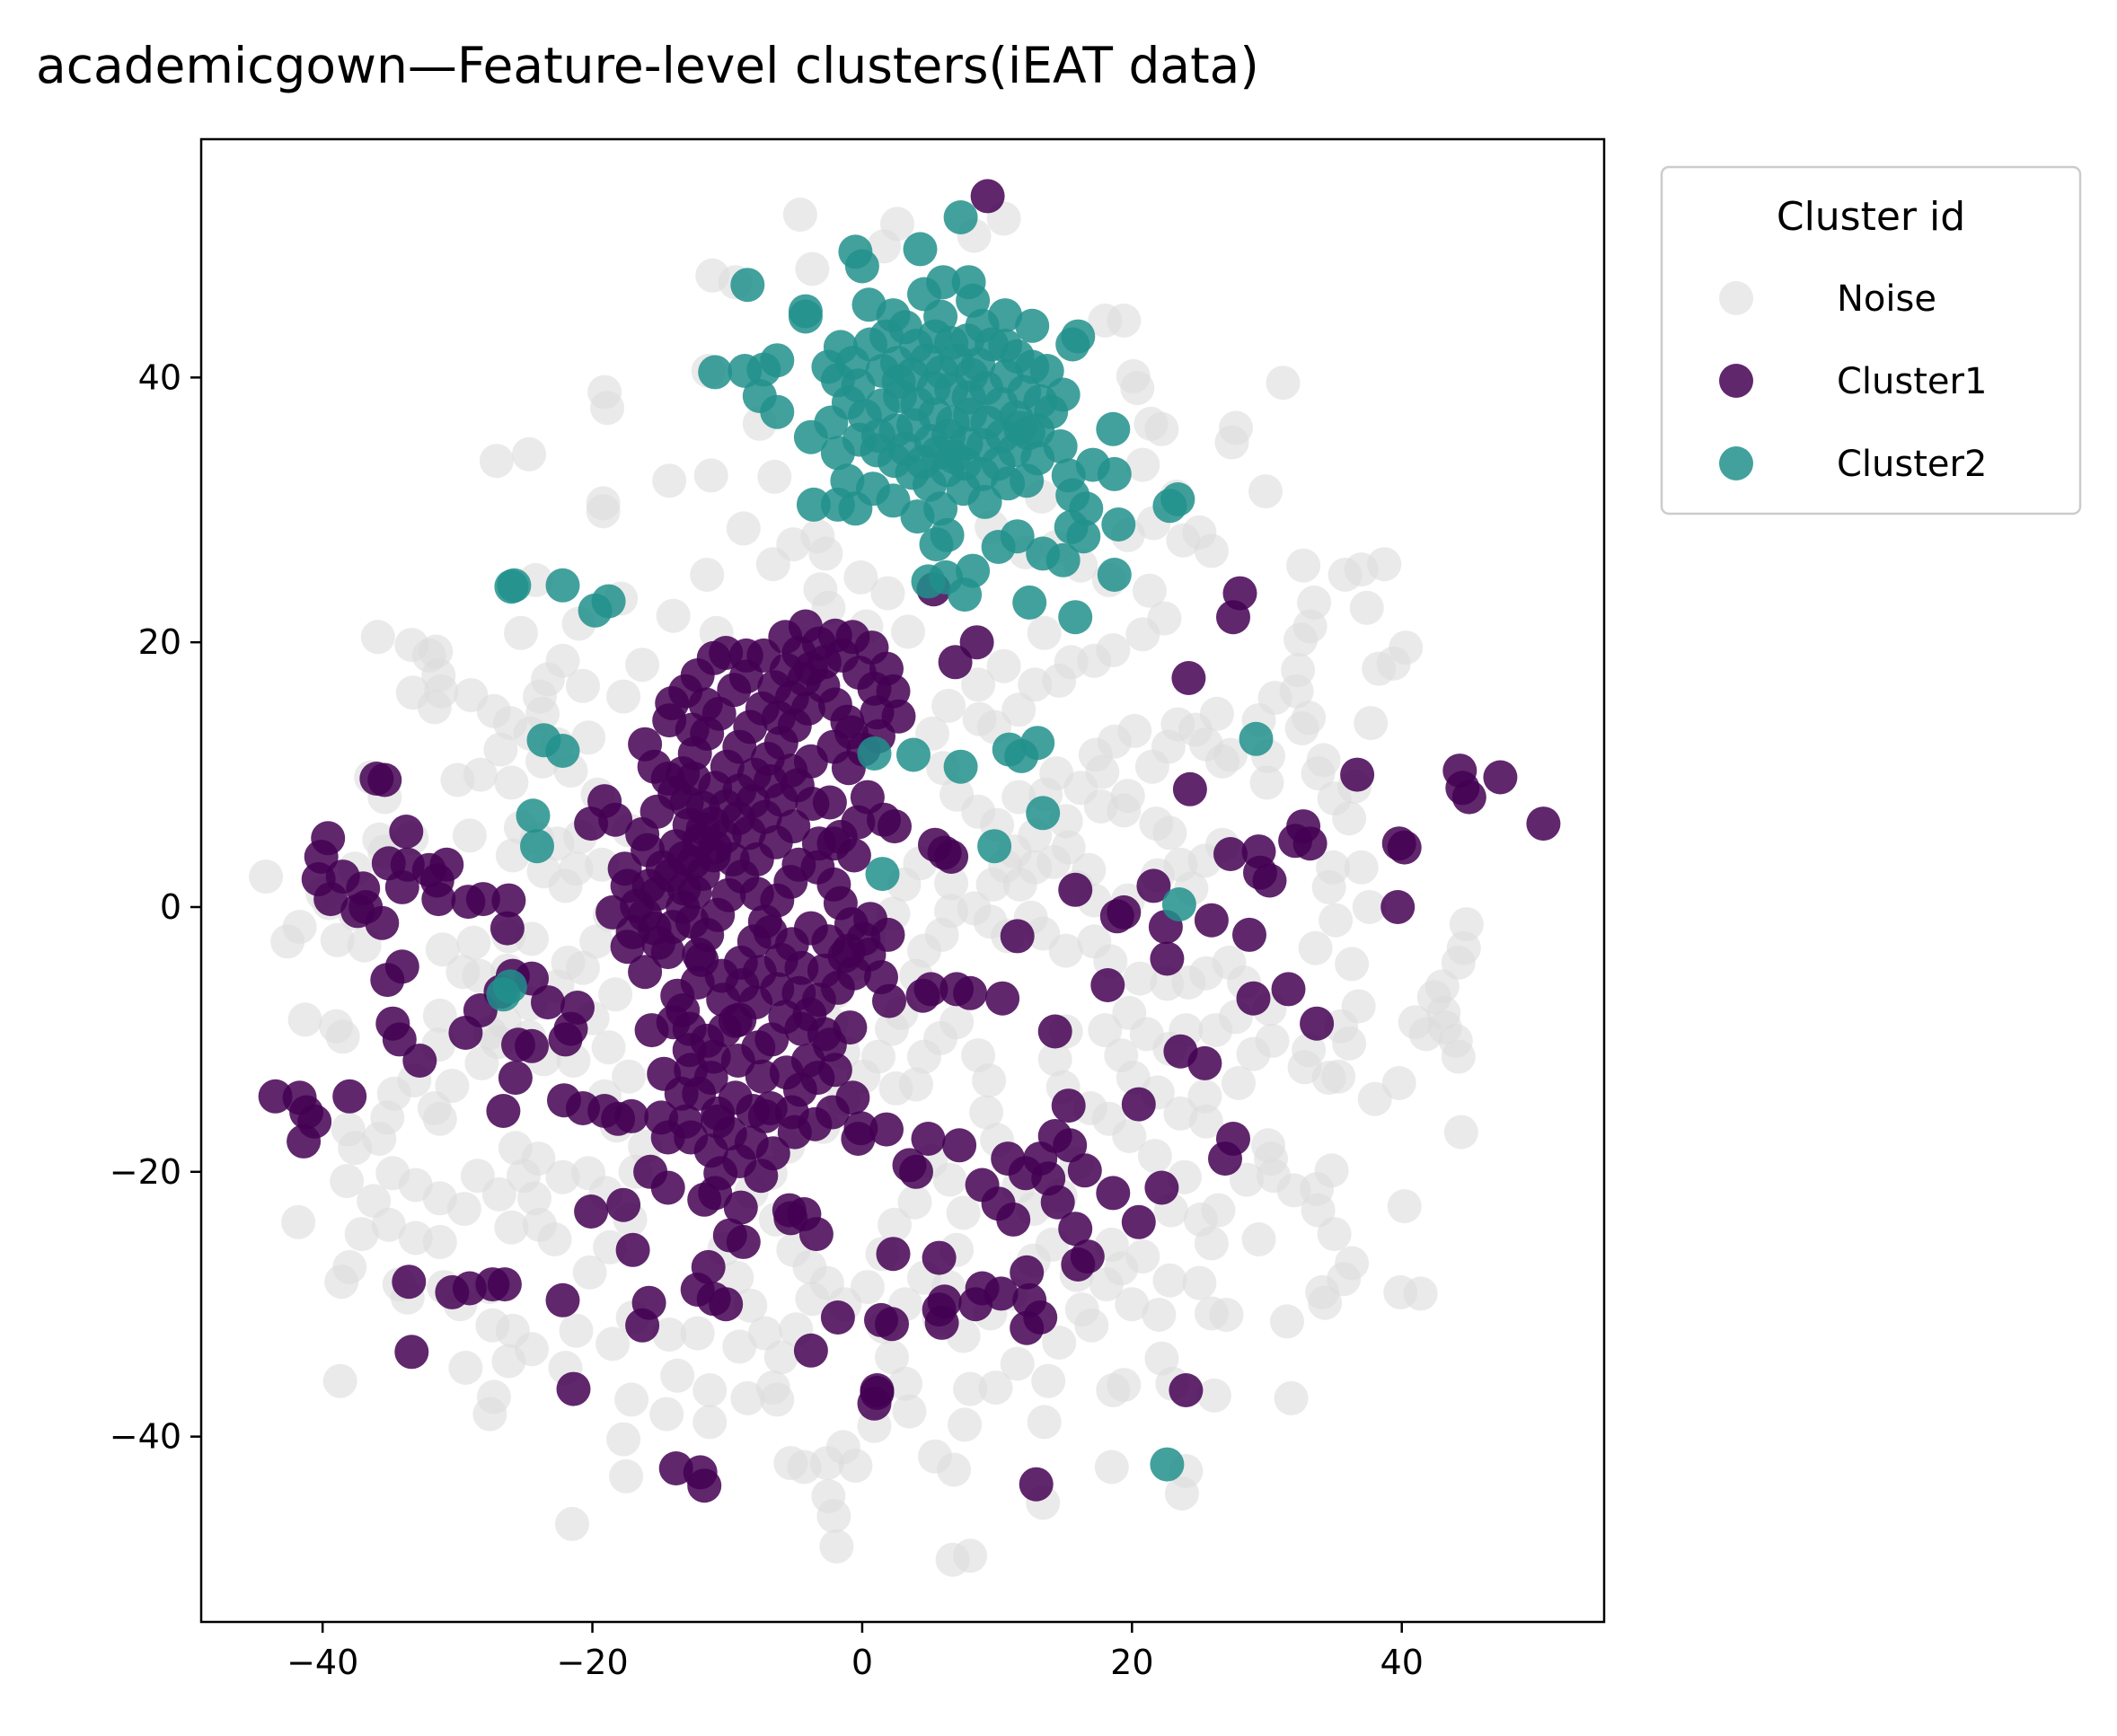  What do you see at coordinates (145, 1437) in the screenshot?
I see `y-tick-label: −40` at bounding box center [145, 1437].